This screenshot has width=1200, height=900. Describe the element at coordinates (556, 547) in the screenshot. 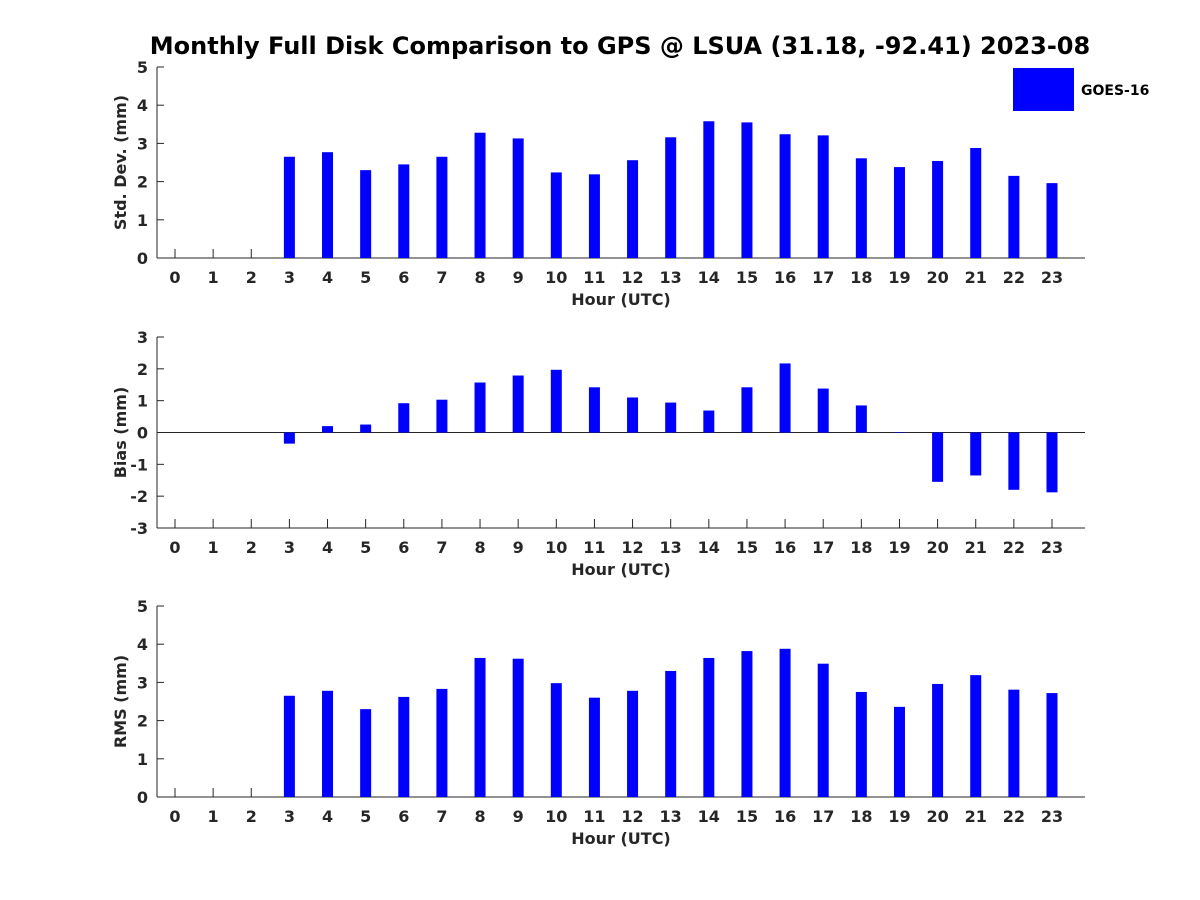

I see `bias-x-tick-label: 10` at that location.